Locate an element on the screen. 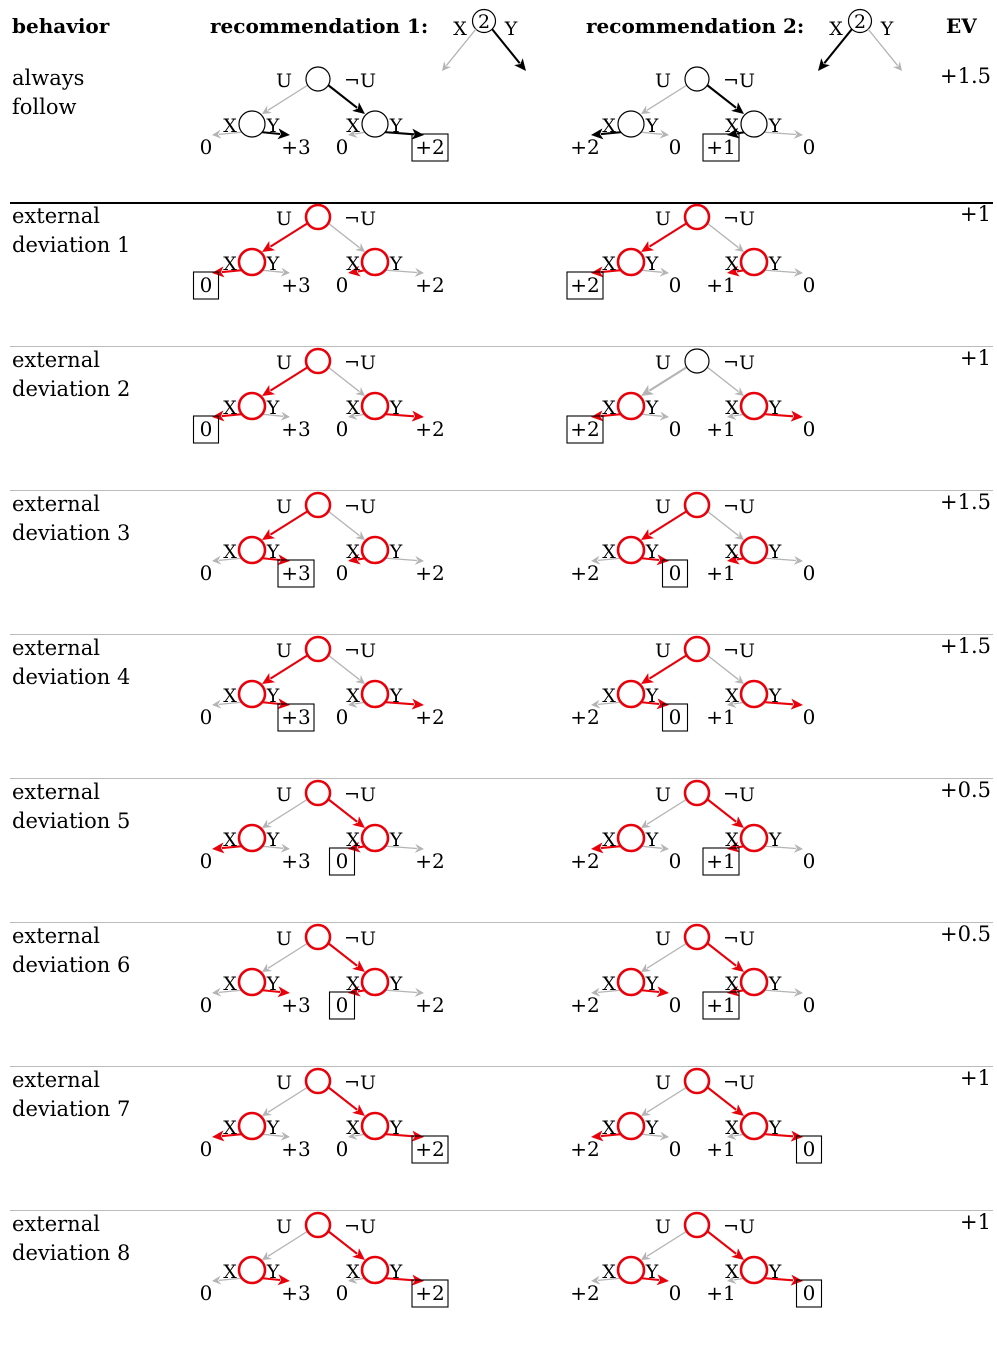  row3-rec2-left-edge-y is located at coordinates (653, 416).